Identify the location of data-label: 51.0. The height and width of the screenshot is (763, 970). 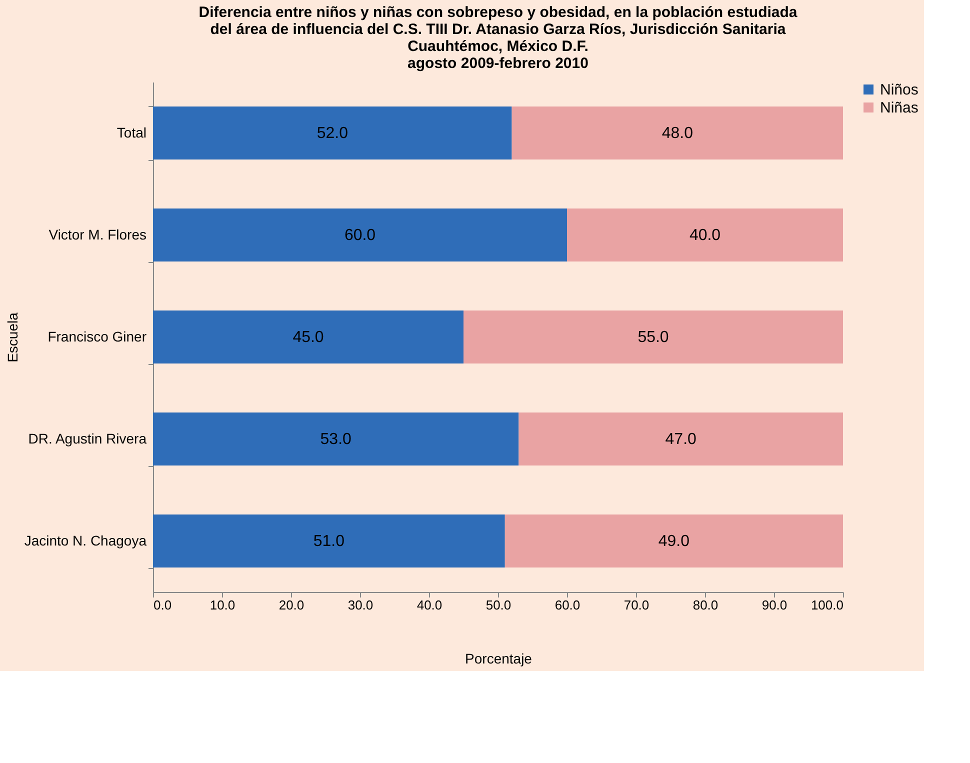
(329, 541).